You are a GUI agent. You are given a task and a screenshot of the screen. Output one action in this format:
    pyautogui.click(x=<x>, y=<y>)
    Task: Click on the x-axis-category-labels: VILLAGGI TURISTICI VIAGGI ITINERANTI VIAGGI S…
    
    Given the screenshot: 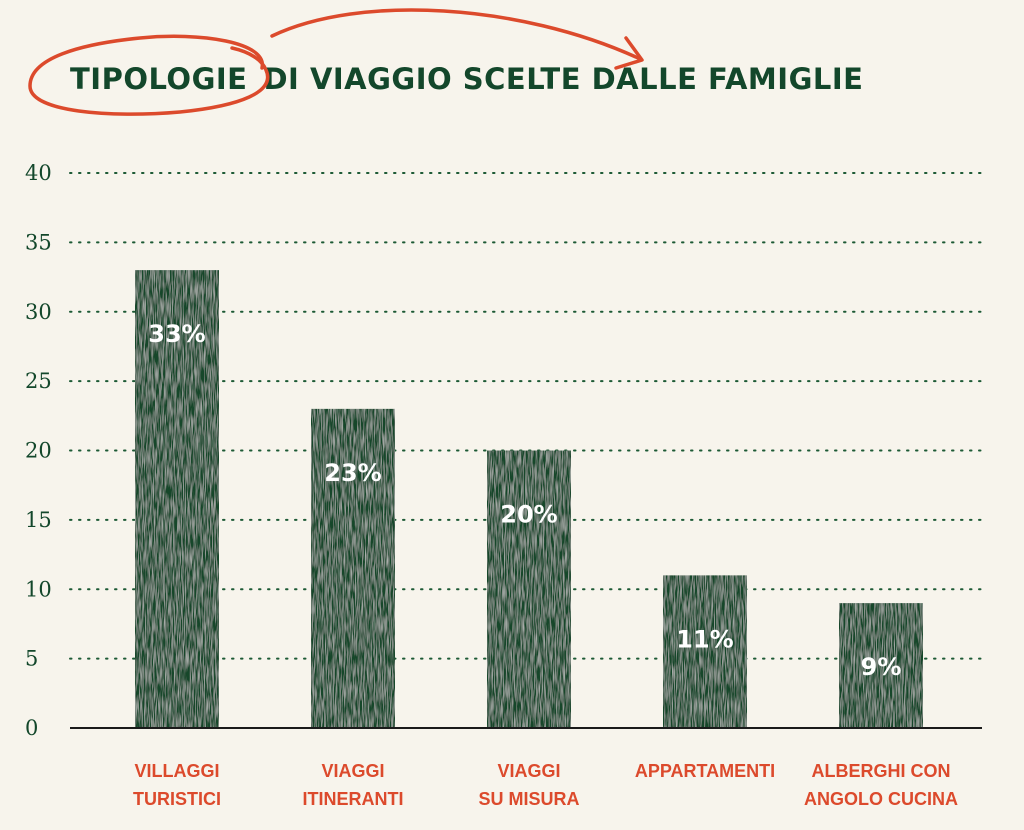 What is the action you would take?
    pyautogui.click(x=545, y=785)
    